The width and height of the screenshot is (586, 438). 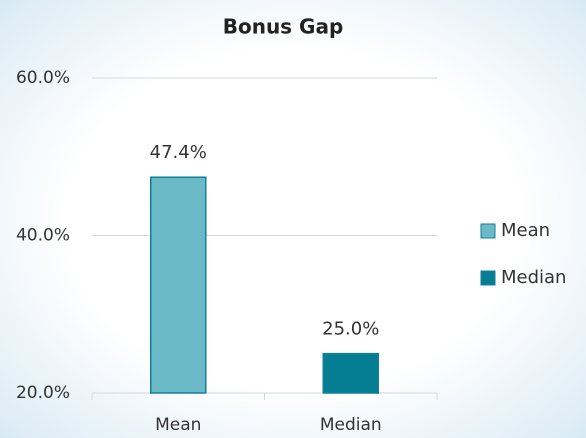 What do you see at coordinates (283, 27) in the screenshot?
I see `chart-title: Bonus Gap` at bounding box center [283, 27].